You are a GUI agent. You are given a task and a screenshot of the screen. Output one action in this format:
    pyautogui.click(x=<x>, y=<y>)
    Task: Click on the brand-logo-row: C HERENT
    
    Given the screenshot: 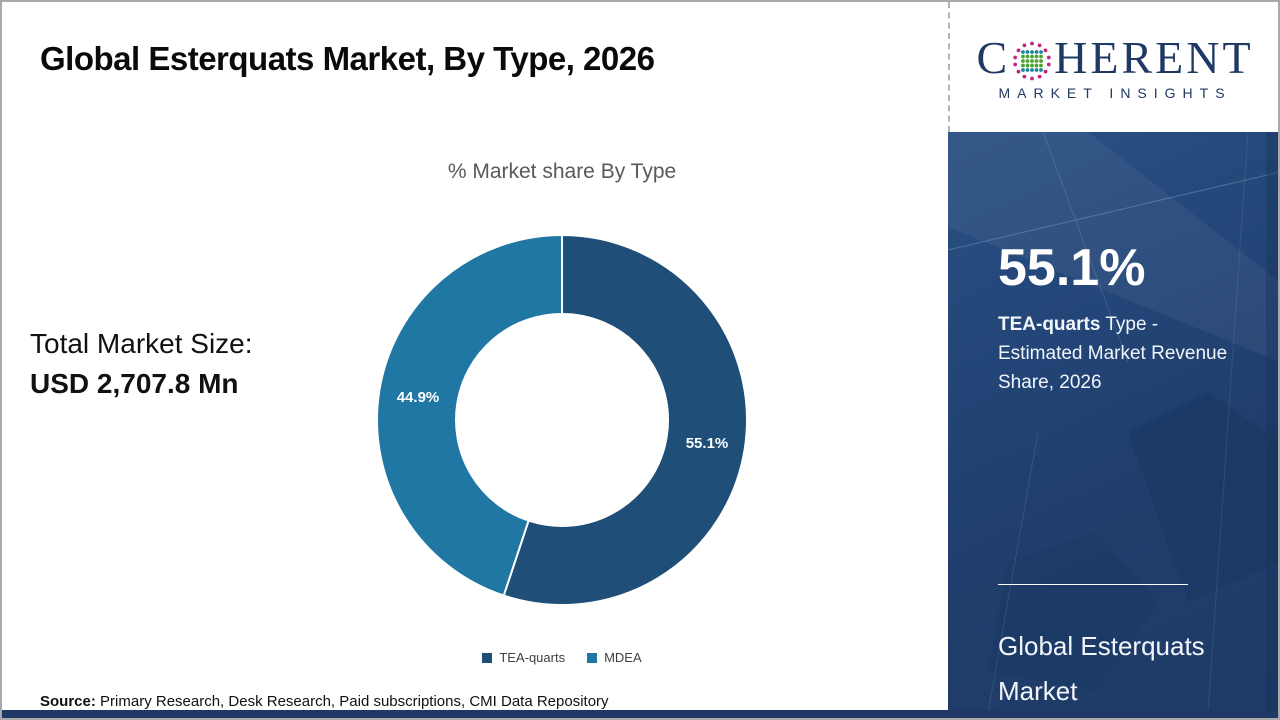 What is the action you would take?
    pyautogui.click(x=1114, y=58)
    